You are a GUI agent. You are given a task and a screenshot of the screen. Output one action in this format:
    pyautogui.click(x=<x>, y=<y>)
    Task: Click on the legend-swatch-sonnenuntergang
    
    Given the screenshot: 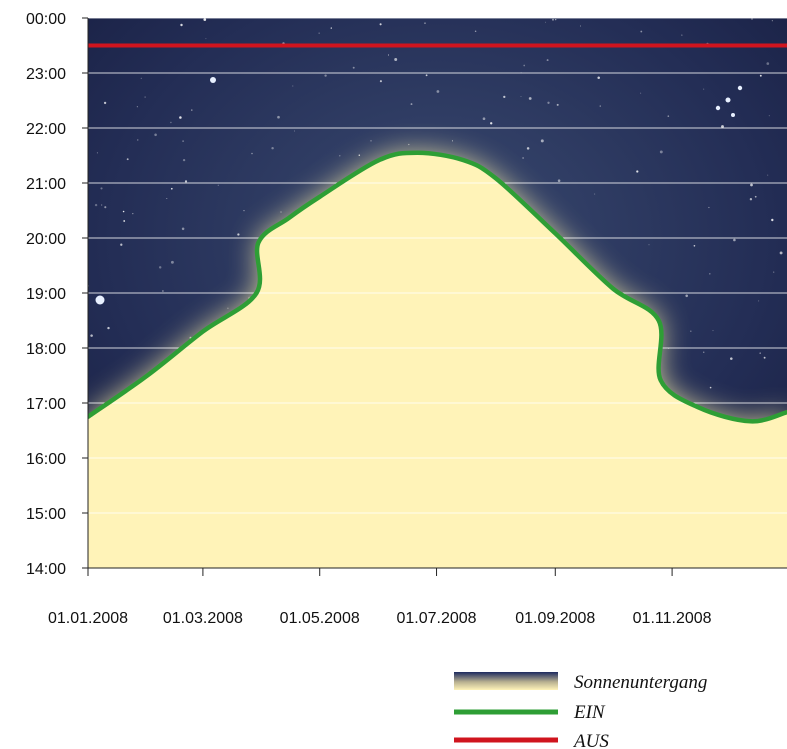 What is the action you would take?
    pyautogui.click(x=506, y=681)
    